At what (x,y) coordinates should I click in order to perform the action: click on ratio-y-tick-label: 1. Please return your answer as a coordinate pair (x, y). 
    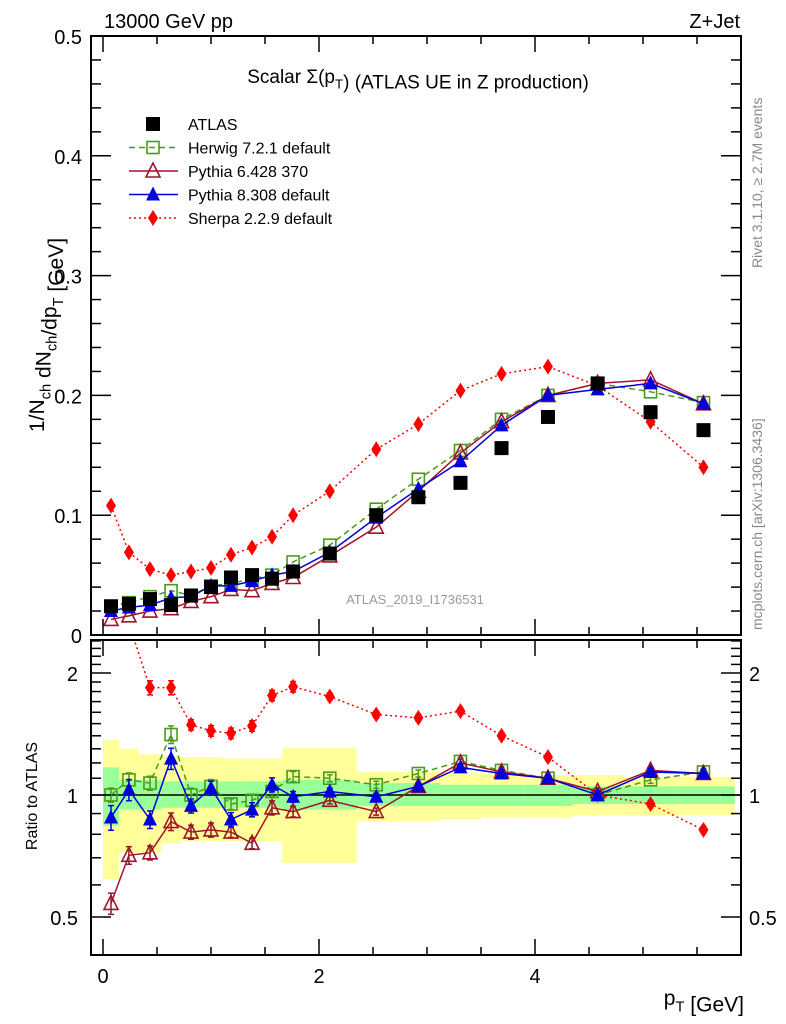
    Looking at the image, I should click on (72, 797).